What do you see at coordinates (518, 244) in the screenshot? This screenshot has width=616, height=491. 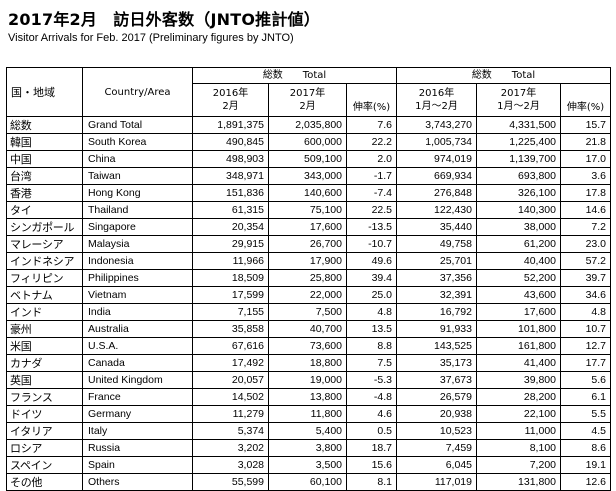 I see `cell-cum-2017: 61,200` at bounding box center [518, 244].